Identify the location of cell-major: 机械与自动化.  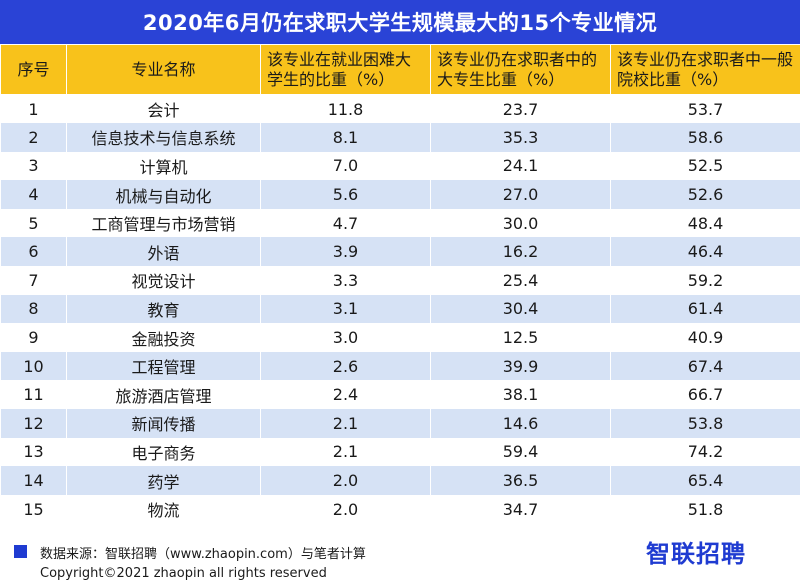
(163, 194).